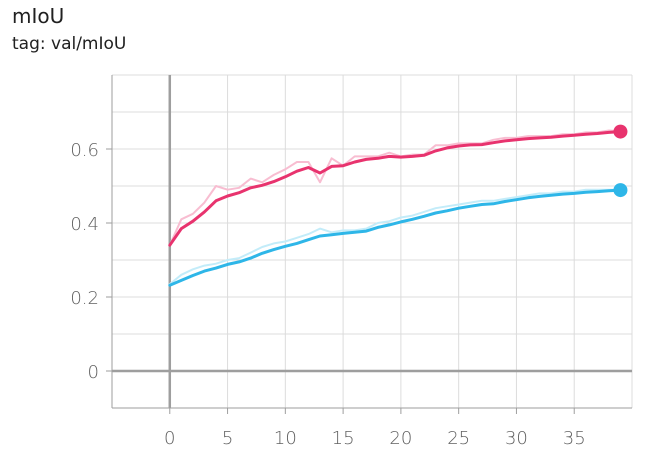  What do you see at coordinates (458, 438) in the screenshot?
I see `x-tick-label: 25` at bounding box center [458, 438].